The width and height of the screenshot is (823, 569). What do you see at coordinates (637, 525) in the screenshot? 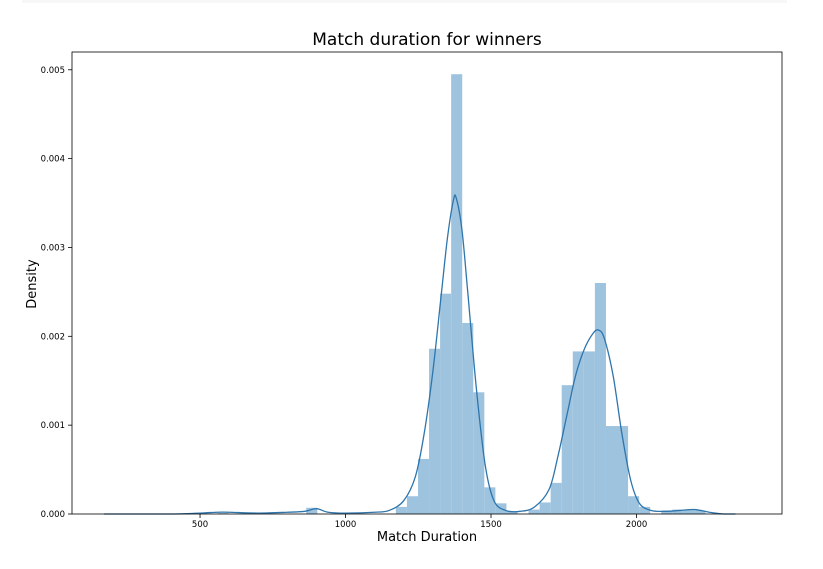
I see `x-tick-label: 2000` at bounding box center [637, 525].